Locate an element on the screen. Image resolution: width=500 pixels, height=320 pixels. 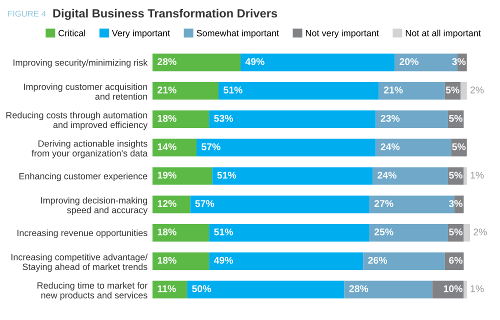
data-label: 25% is located at coordinates (384, 232).